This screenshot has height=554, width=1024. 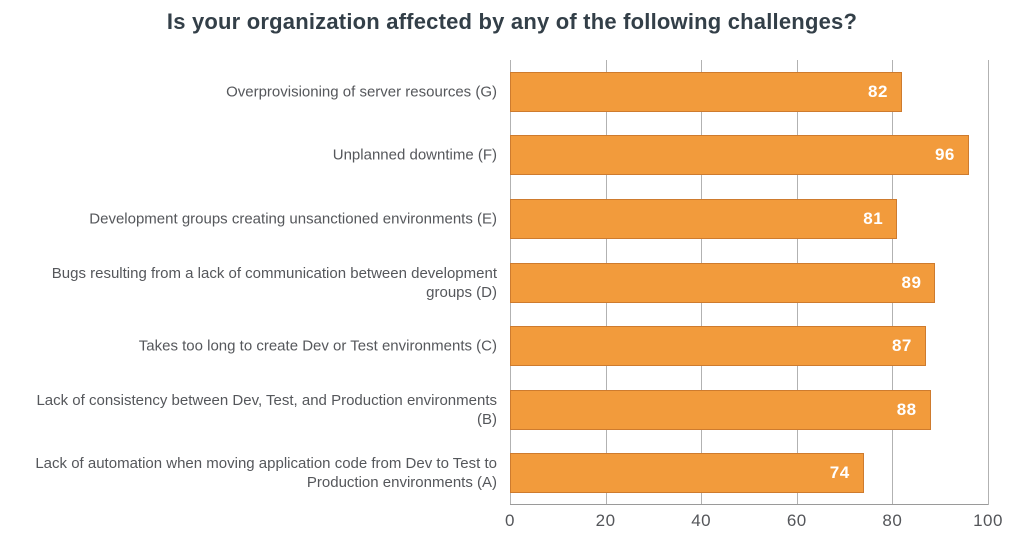 I want to click on bar: 82, so click(x=706, y=91).